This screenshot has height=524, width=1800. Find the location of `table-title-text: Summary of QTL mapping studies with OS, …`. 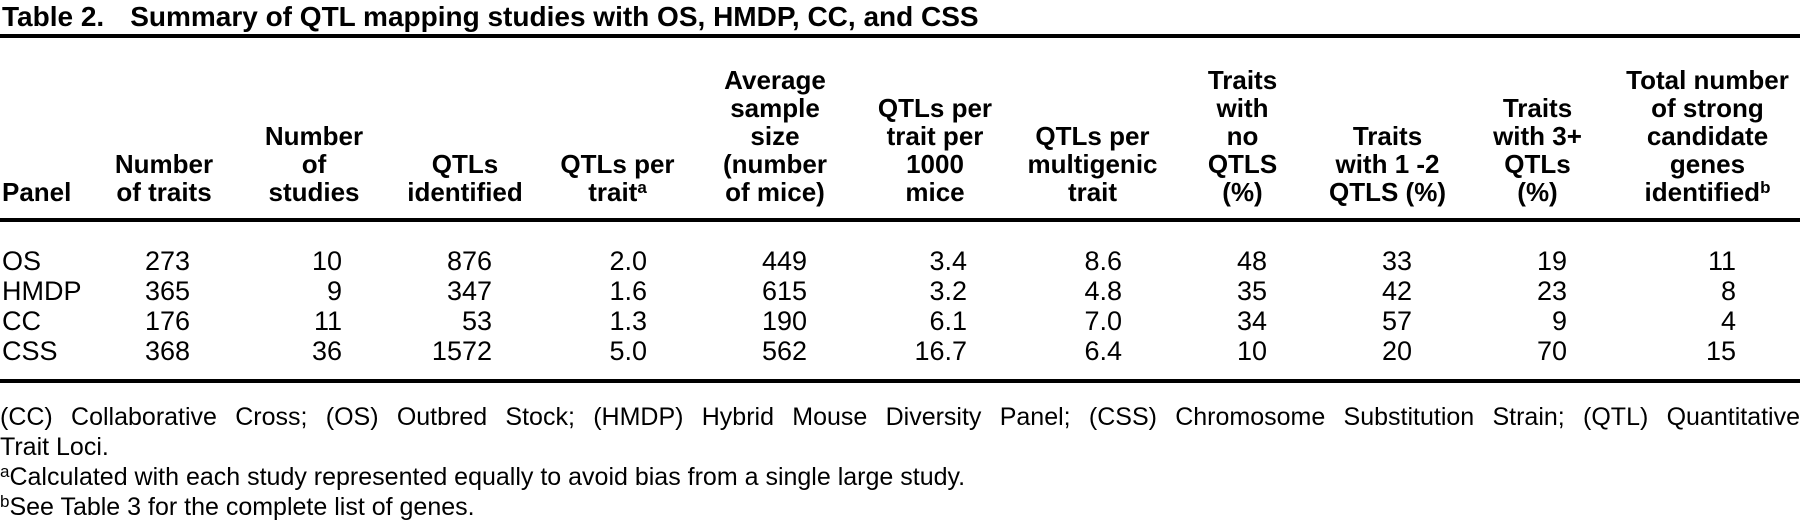

table-title-text: Summary of QTL mapping studies with OS, … is located at coordinates (554, 16).